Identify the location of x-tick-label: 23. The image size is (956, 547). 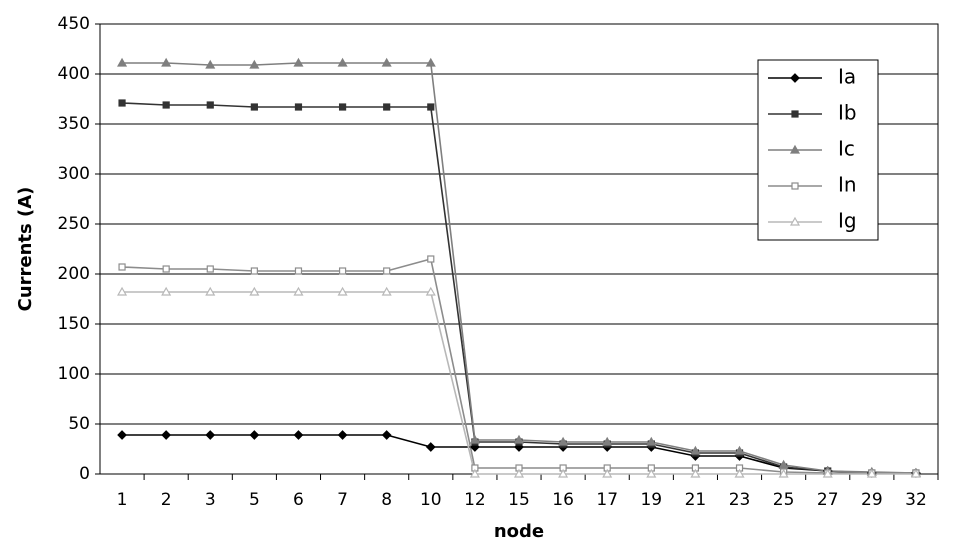
(740, 500).